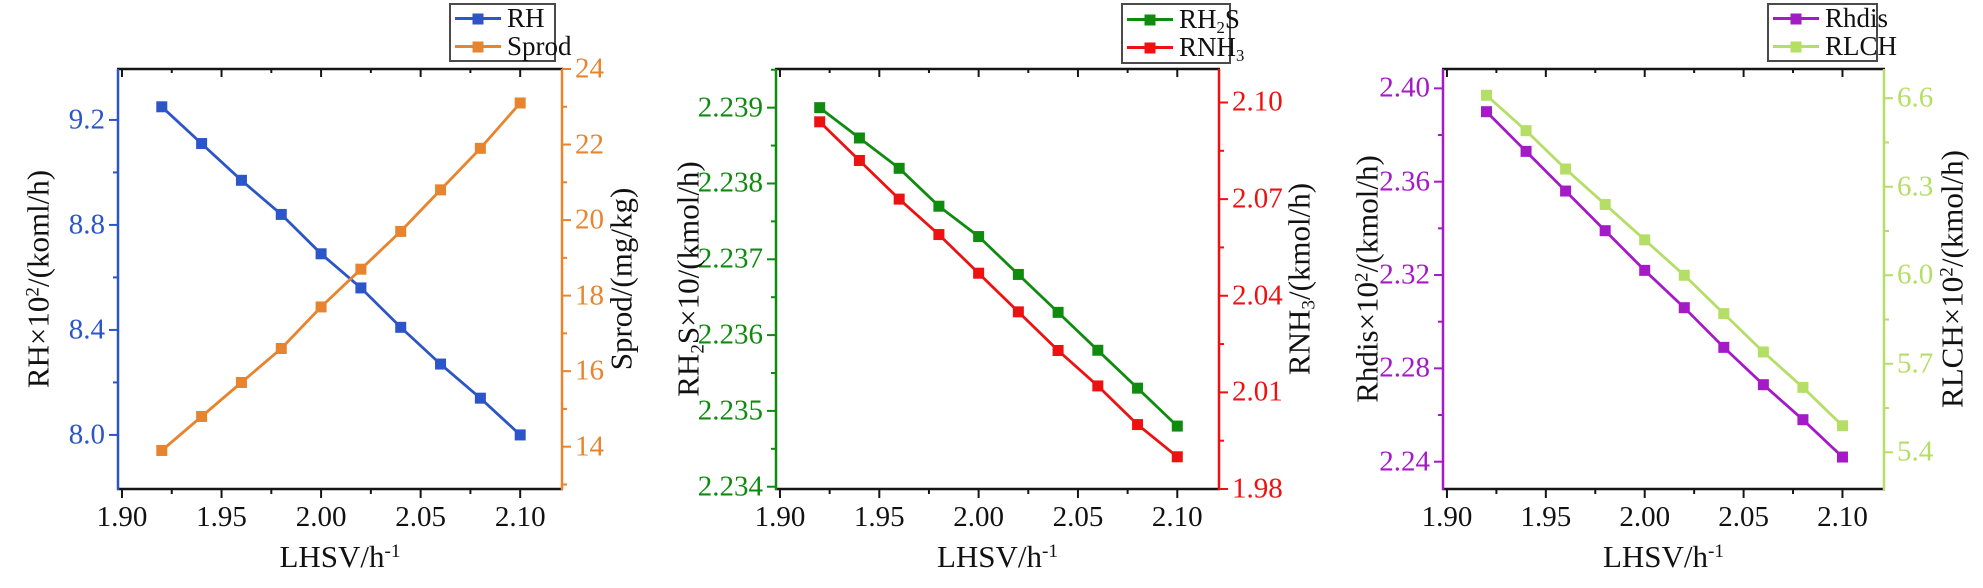  What do you see at coordinates (1257, 488) in the screenshot?
I see `right-tick-label: 1.98` at bounding box center [1257, 488].